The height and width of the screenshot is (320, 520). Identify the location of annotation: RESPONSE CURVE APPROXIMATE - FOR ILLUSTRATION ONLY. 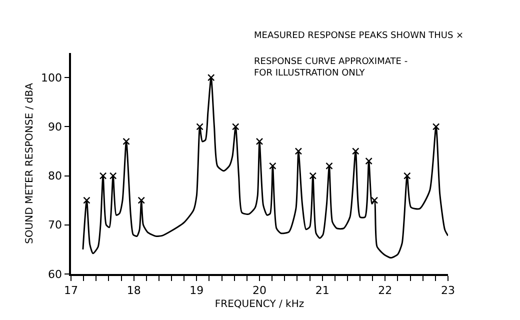
(331, 68).